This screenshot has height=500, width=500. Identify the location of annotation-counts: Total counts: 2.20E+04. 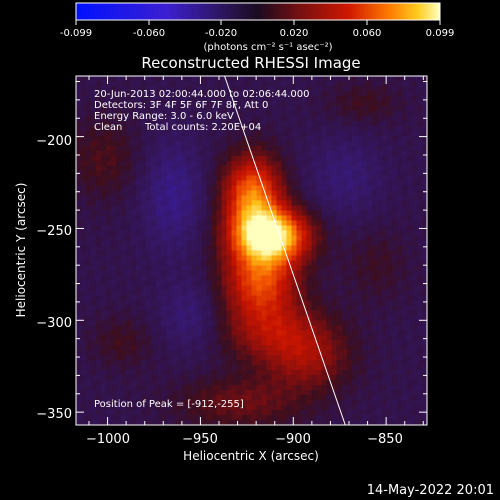
(202, 127).